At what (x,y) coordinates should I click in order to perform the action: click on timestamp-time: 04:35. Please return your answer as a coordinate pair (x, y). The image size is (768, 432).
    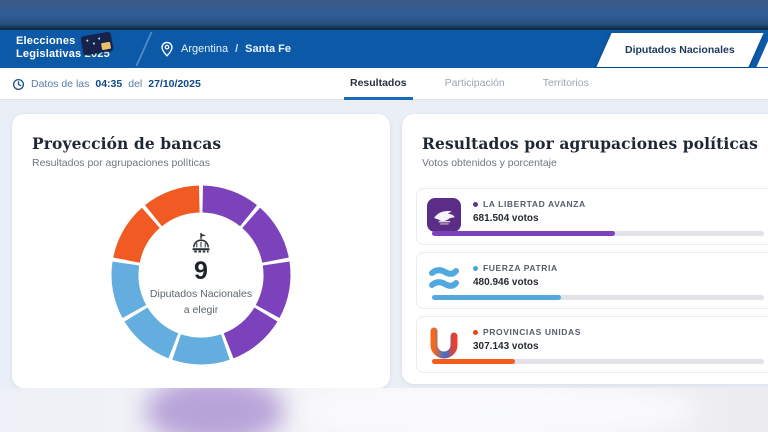
    Looking at the image, I should click on (109, 84).